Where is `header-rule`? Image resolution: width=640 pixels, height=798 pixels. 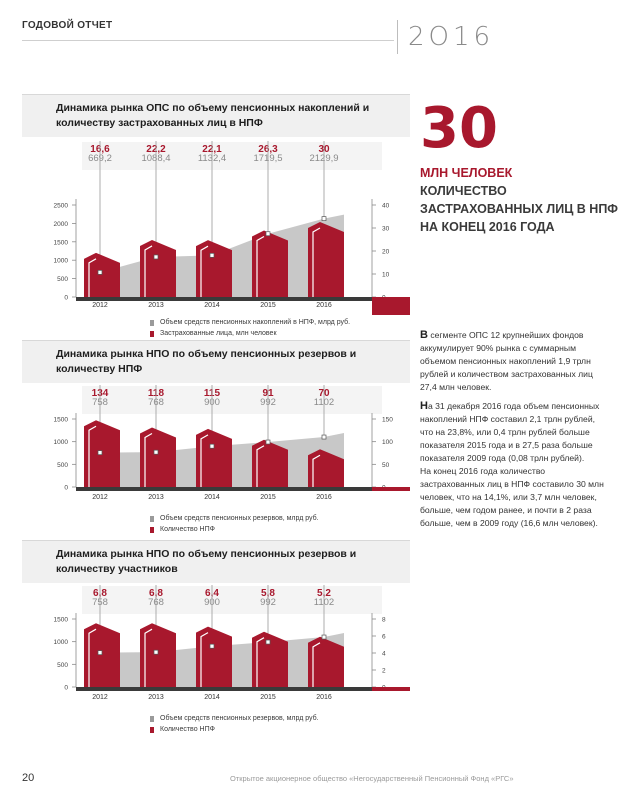
header-rule is located at coordinates (208, 40).